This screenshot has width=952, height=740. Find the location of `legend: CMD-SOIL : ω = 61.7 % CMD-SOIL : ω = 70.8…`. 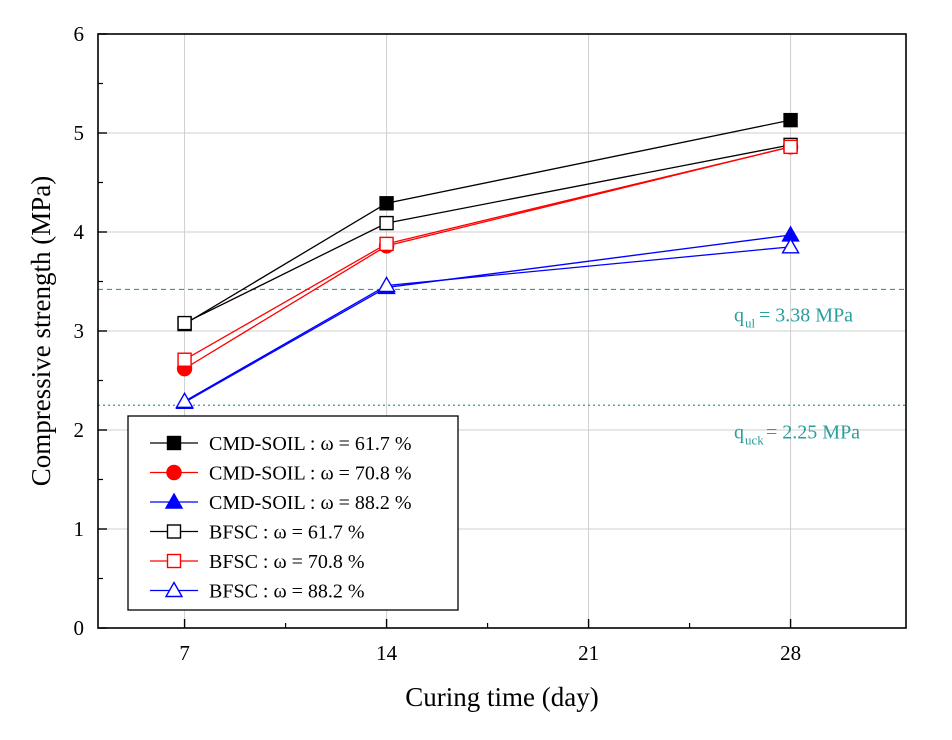

legend: CMD-SOIL : ω = 61.7 % CMD-SOIL : ω = 70.8… is located at coordinates (293, 513).